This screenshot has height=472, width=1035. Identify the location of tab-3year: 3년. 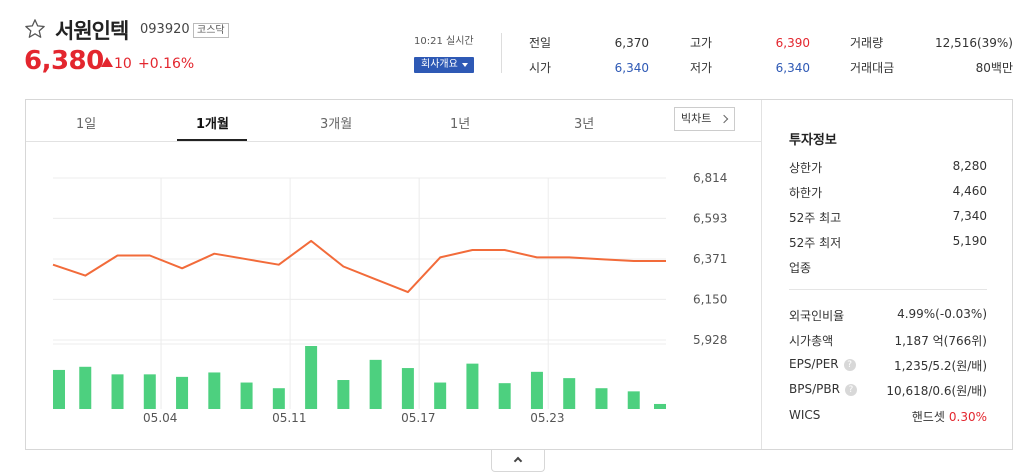
(584, 124).